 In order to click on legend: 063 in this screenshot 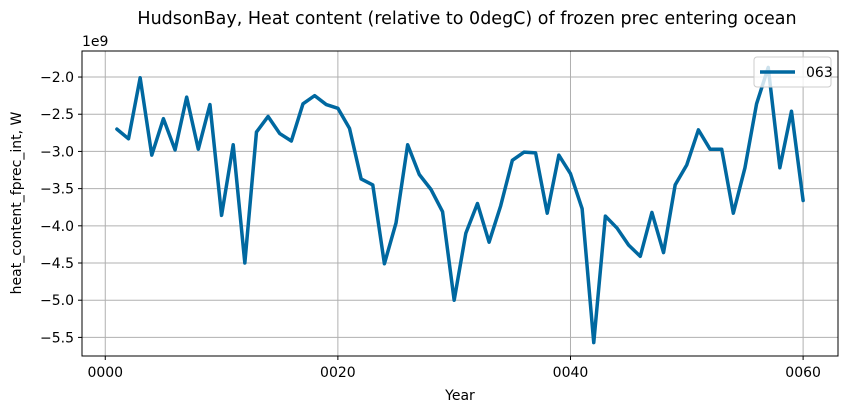, I will do `click(793, 72)`.